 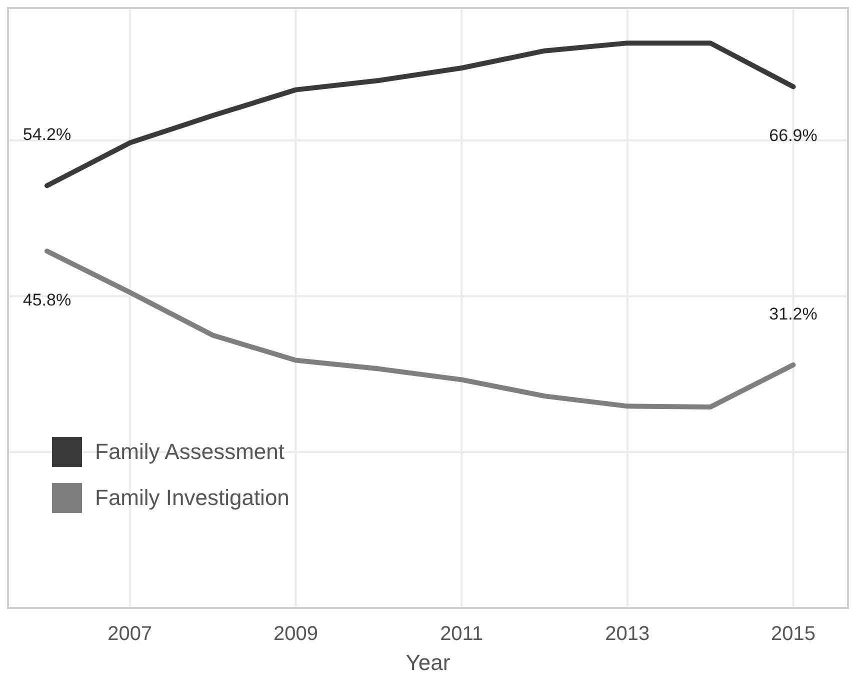 What do you see at coordinates (793, 634) in the screenshot?
I see `x-tick-label: 2015` at bounding box center [793, 634].